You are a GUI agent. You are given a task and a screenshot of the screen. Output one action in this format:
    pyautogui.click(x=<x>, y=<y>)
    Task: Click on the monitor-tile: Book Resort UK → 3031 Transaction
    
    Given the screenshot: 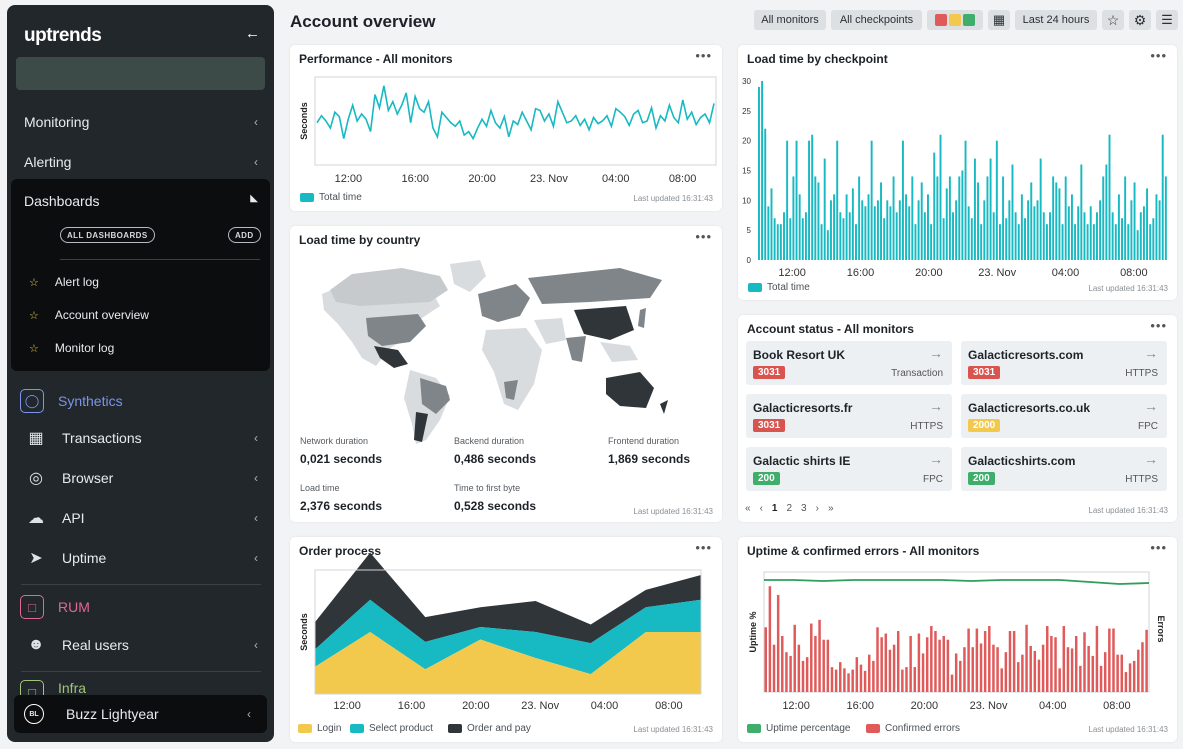 What is the action you would take?
    pyautogui.click(x=849, y=363)
    